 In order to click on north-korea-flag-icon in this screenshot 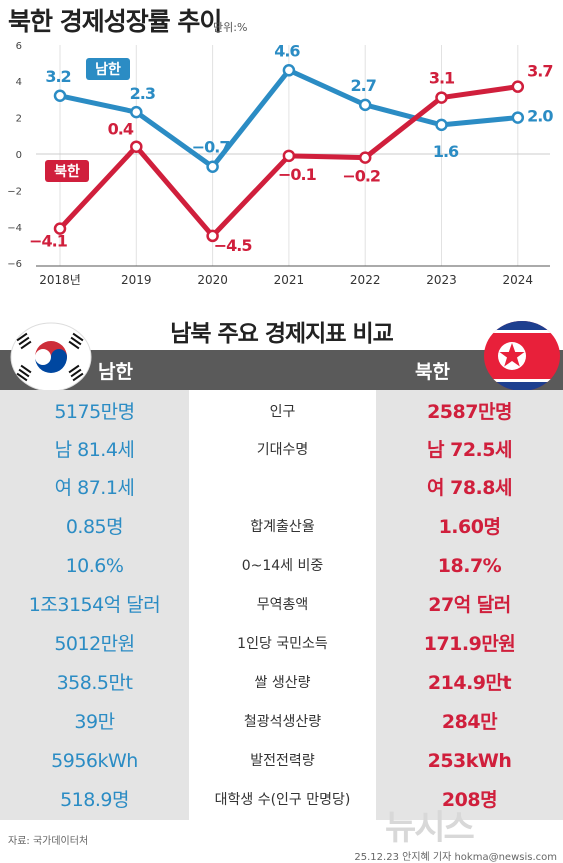, I will do `click(522, 356)`.